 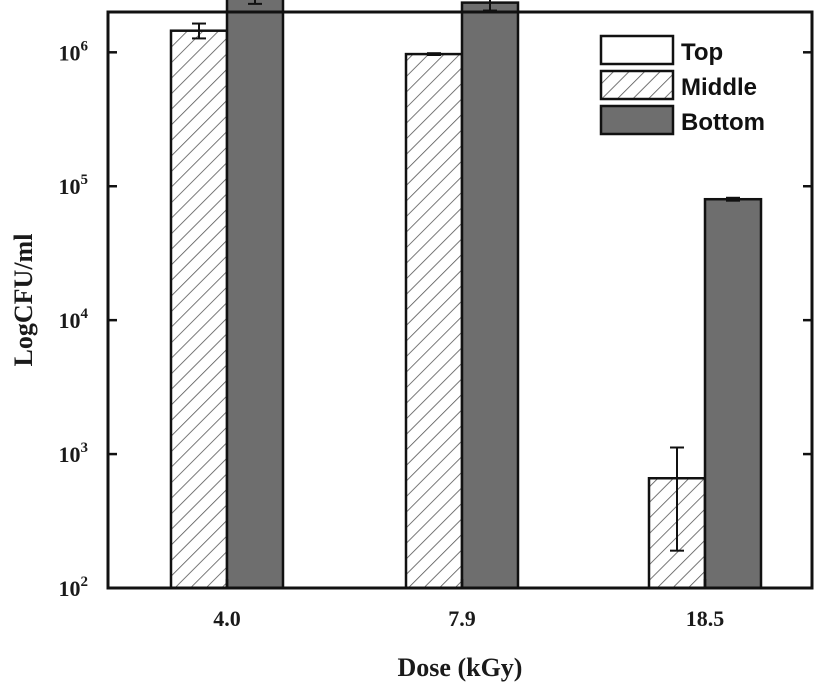 I want to click on x-tick-label: 4.0, so click(x=227, y=618).